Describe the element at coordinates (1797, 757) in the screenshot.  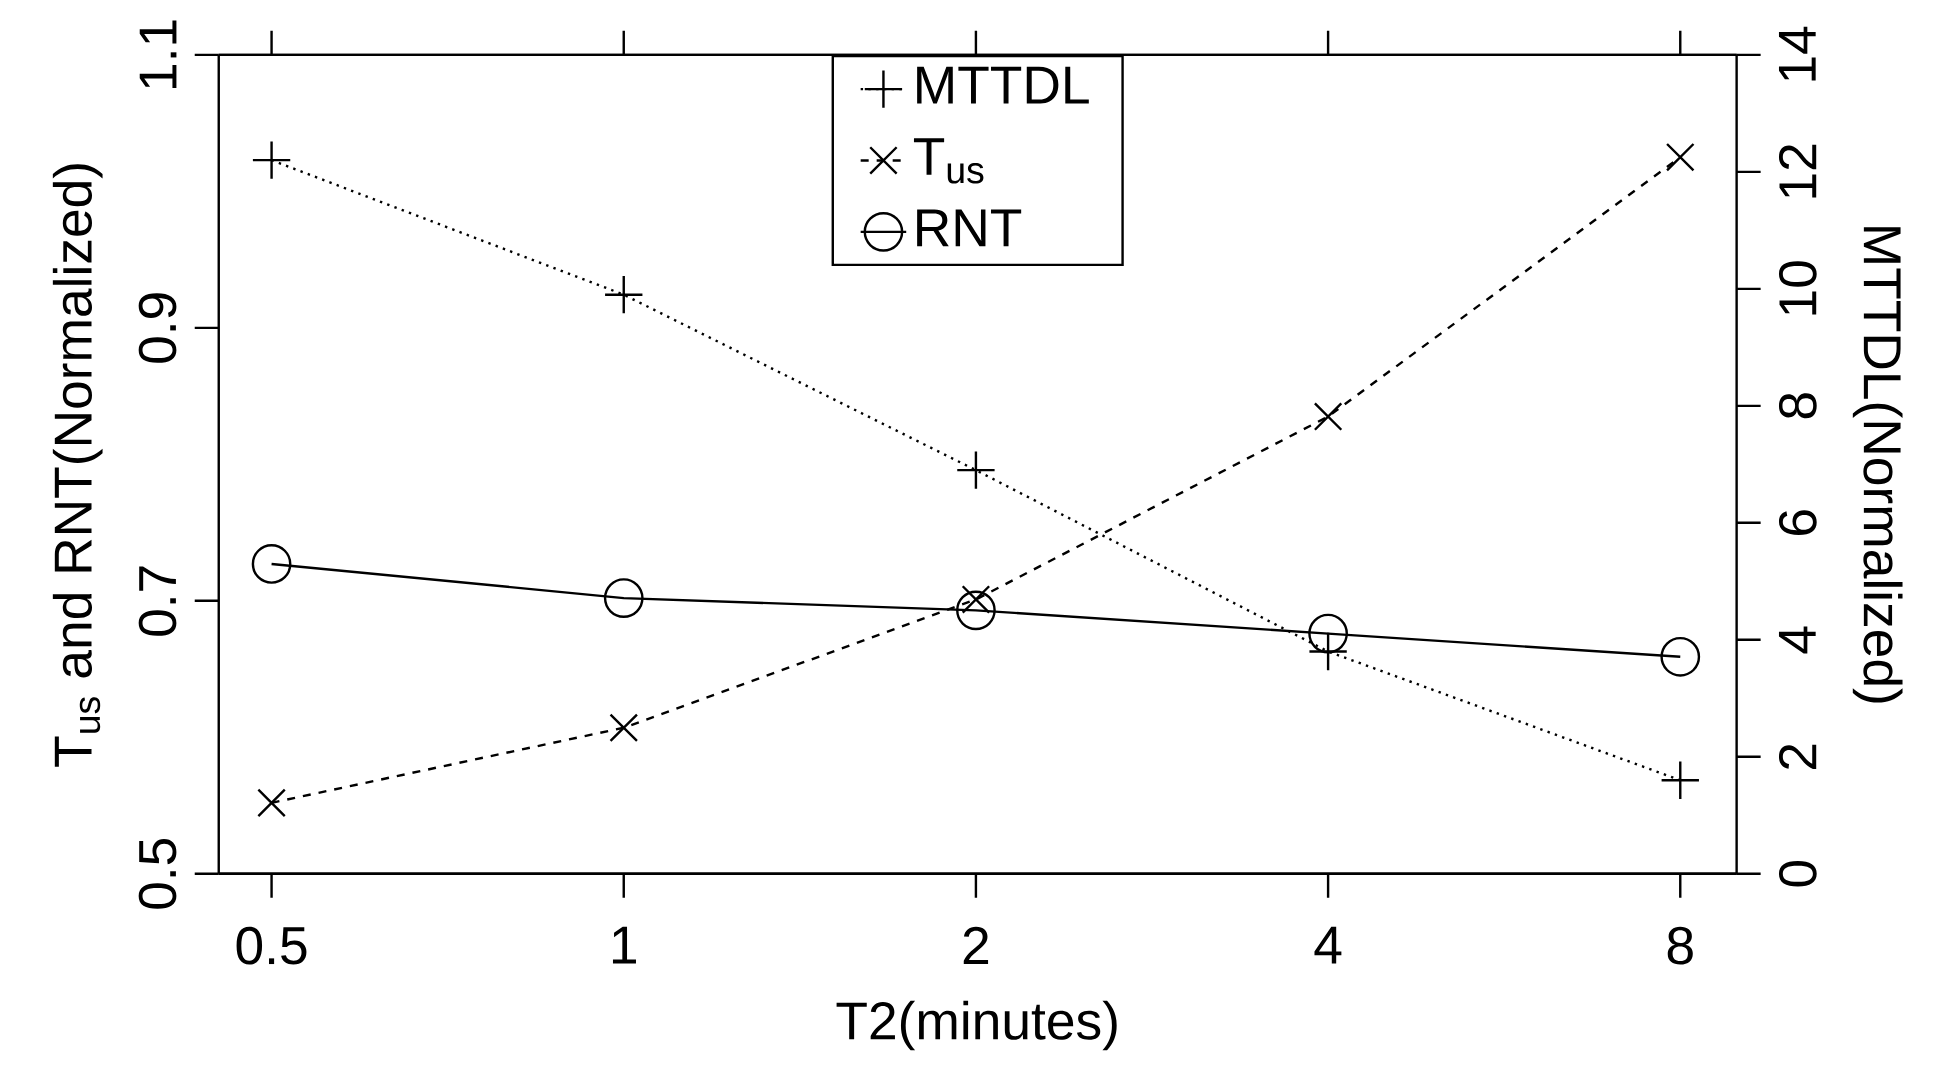
I see `y2-tick-label: 2` at that location.